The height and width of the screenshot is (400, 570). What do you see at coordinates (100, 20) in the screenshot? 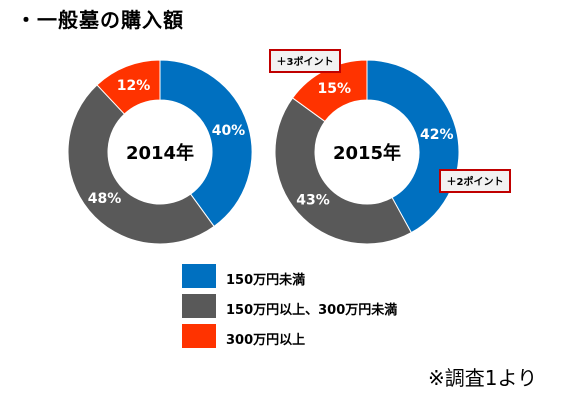
I see `page-title: ・一般墓の購入額` at bounding box center [100, 20].